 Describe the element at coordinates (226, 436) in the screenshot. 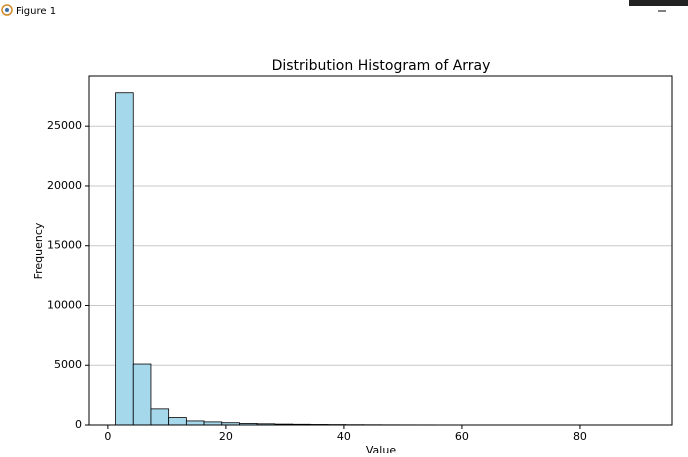

I see `x-tick-label: 20` at that location.